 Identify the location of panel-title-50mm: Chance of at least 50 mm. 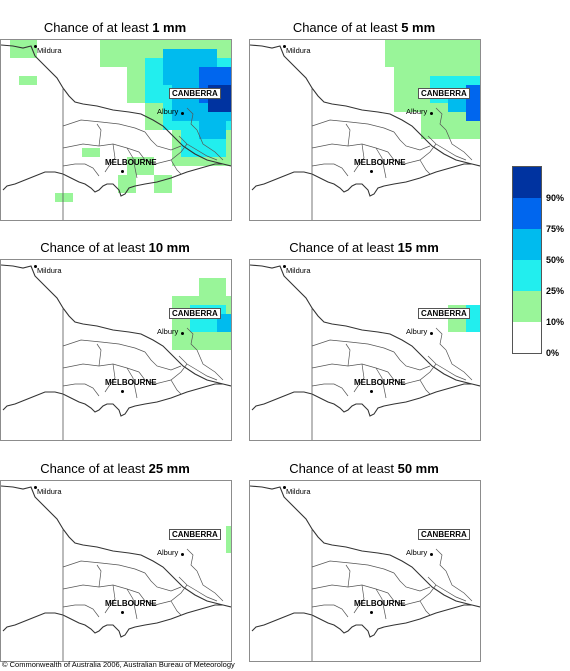
(364, 468).